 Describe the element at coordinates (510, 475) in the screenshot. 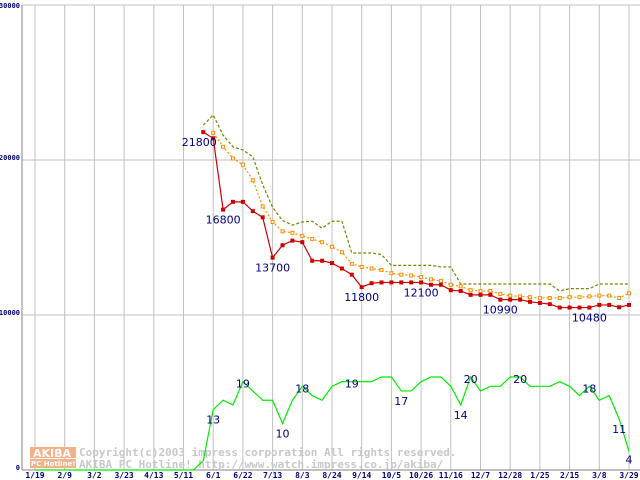

I see `x-tick-label: 12/28` at that location.